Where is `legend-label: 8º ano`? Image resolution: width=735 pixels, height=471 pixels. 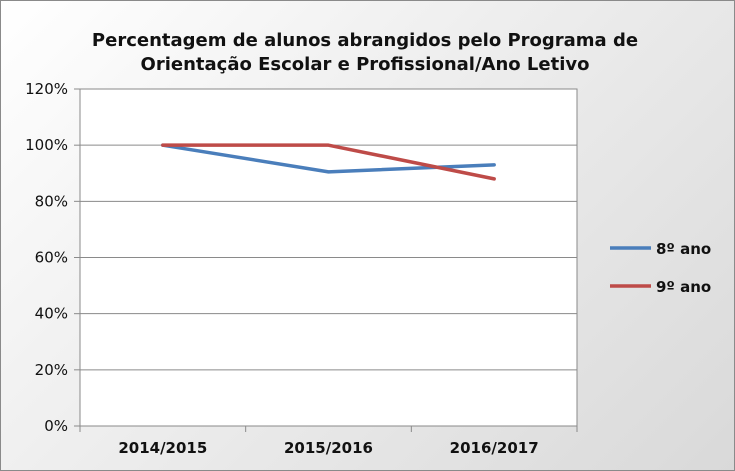 legend-label: 8º ano is located at coordinates (683, 249).